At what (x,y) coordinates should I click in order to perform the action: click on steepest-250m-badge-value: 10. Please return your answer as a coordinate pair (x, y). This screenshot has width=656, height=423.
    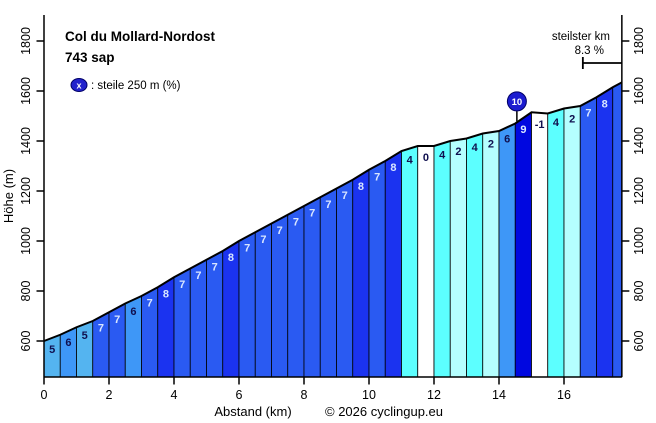
    Looking at the image, I should click on (517, 102).